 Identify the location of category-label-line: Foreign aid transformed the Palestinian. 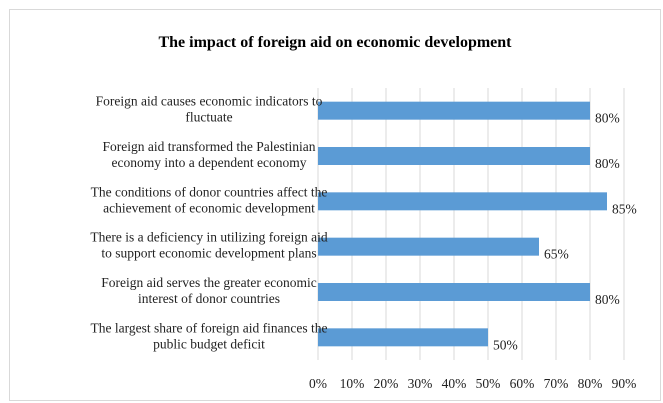
(209, 146).